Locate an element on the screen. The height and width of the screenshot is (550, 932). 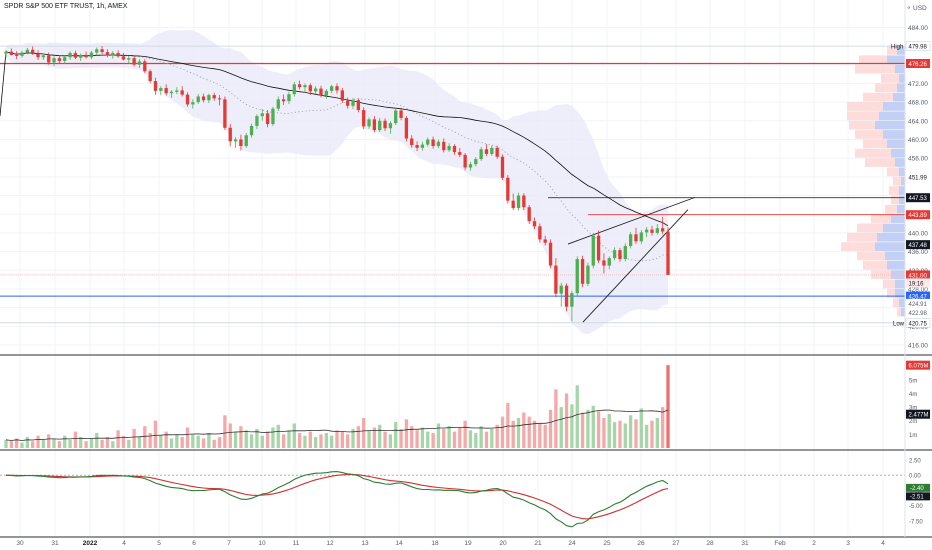
low-price-tag: 420.75 is located at coordinates (918, 324).